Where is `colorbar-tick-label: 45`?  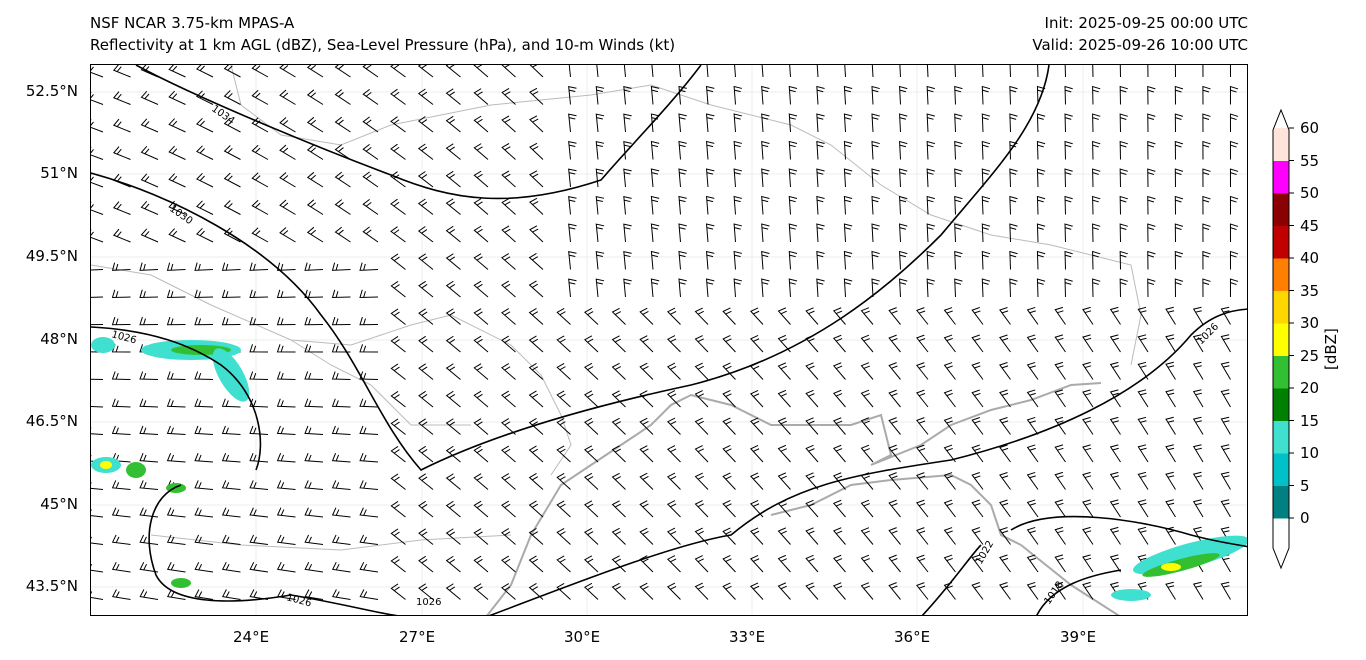 colorbar-tick-label: 45 is located at coordinates (1310, 225).